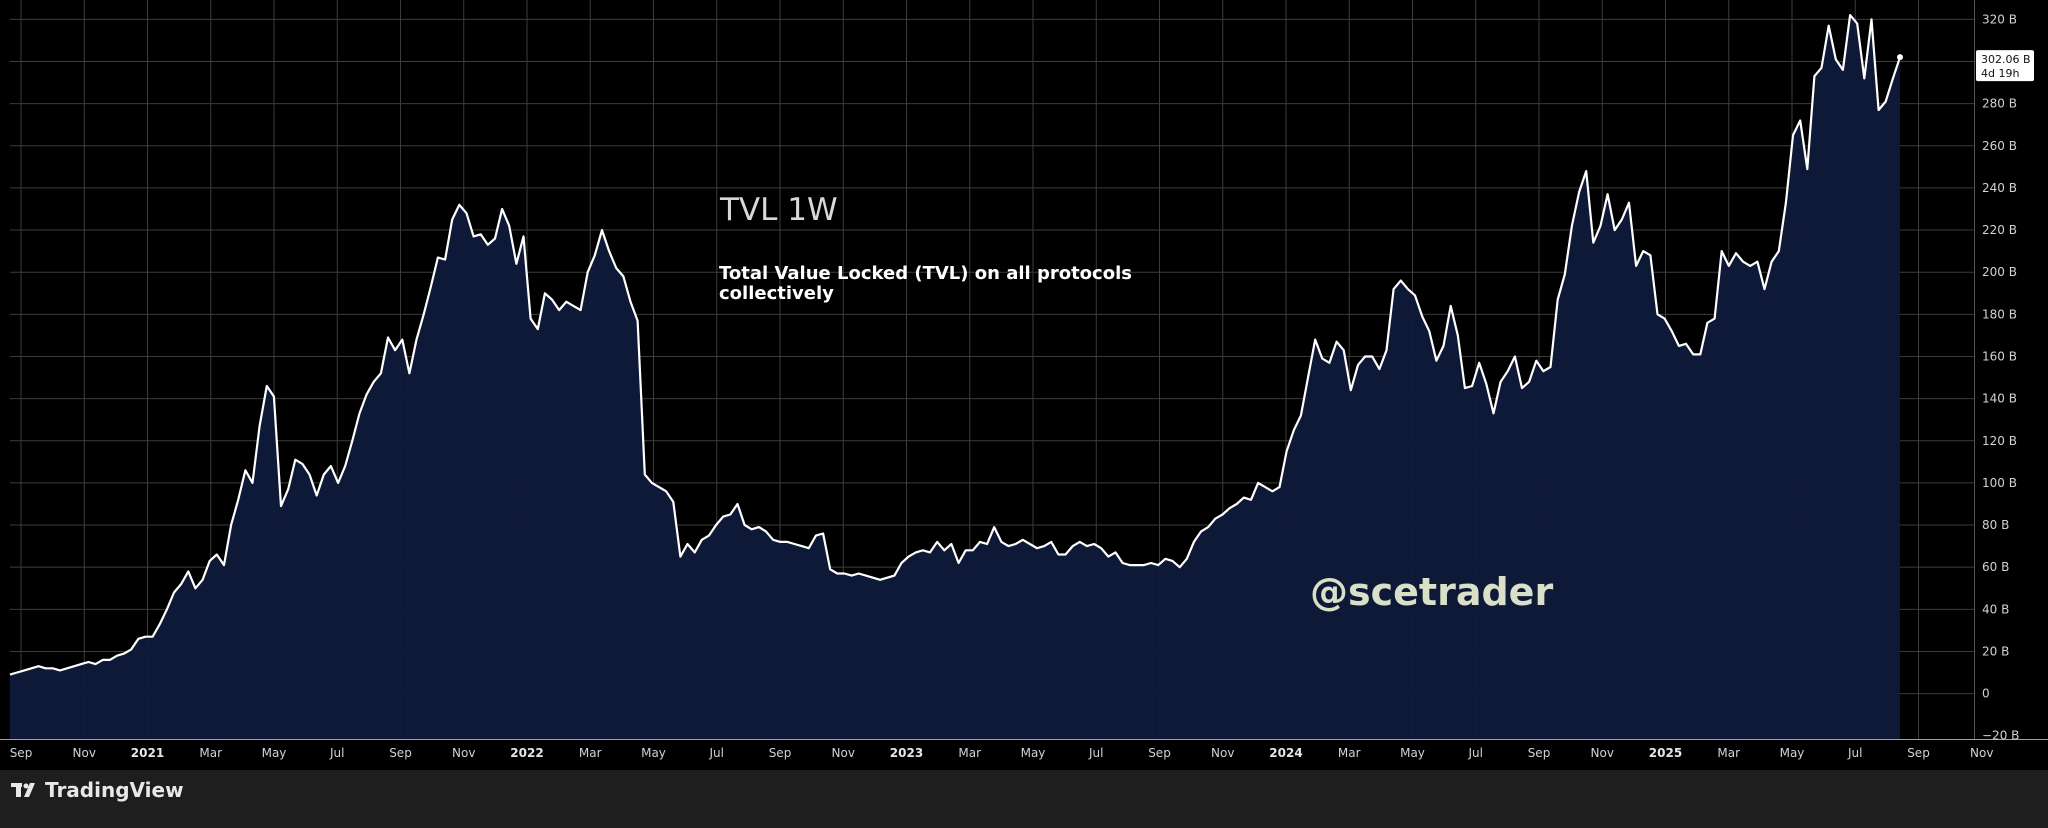 The width and height of the screenshot is (2048, 828). I want to click on chart-subtitle-line-2: collectively, so click(776, 293).